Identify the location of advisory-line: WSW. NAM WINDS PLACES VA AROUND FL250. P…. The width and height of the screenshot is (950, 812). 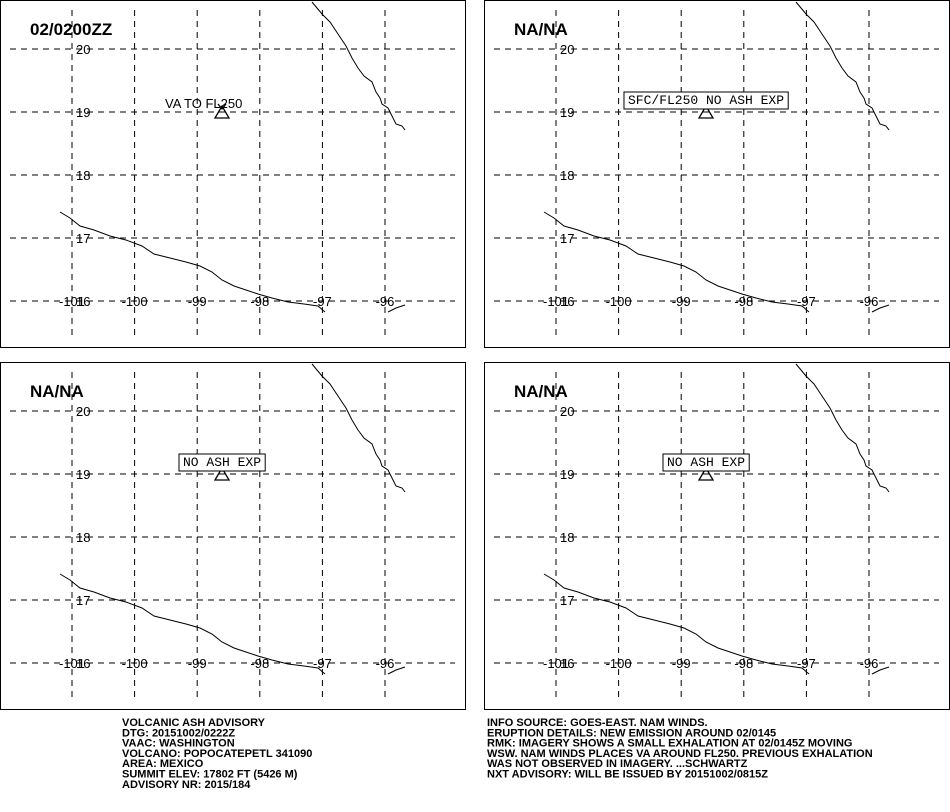
(680, 754).